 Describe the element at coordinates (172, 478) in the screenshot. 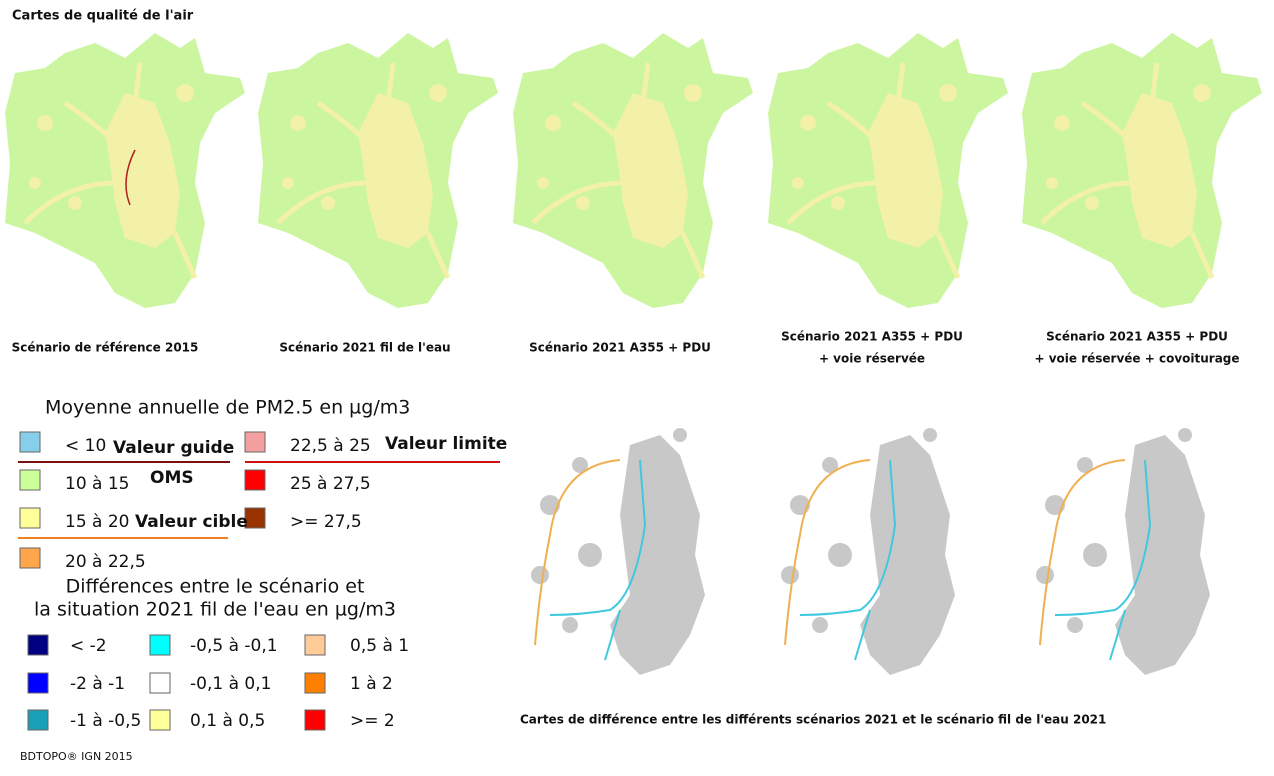

I see `legend-annotation: OMS` at that location.